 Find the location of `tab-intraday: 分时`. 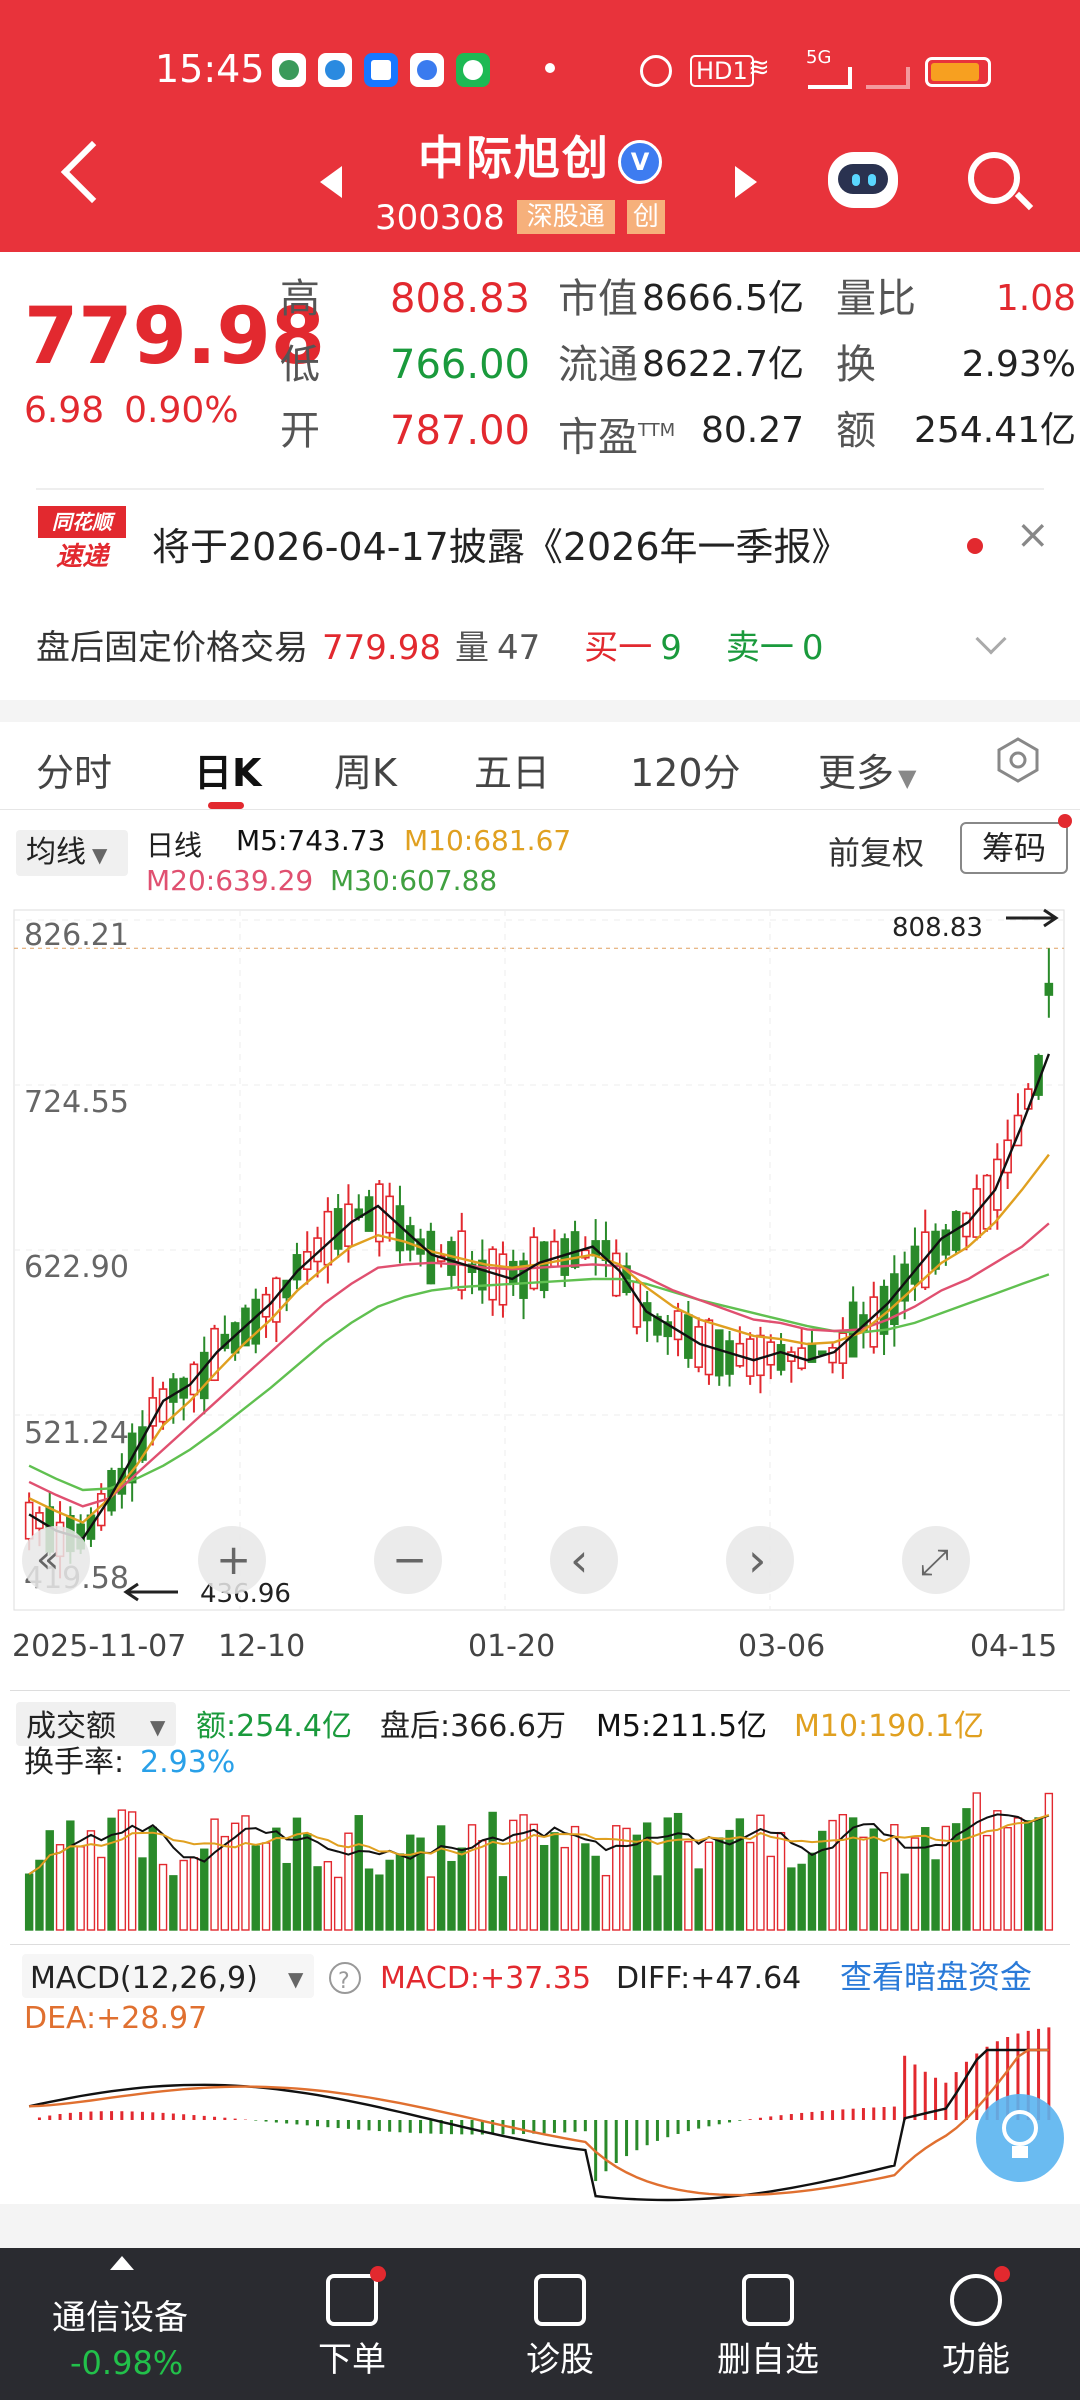

tab-intraday: 分时 is located at coordinates (74, 773).